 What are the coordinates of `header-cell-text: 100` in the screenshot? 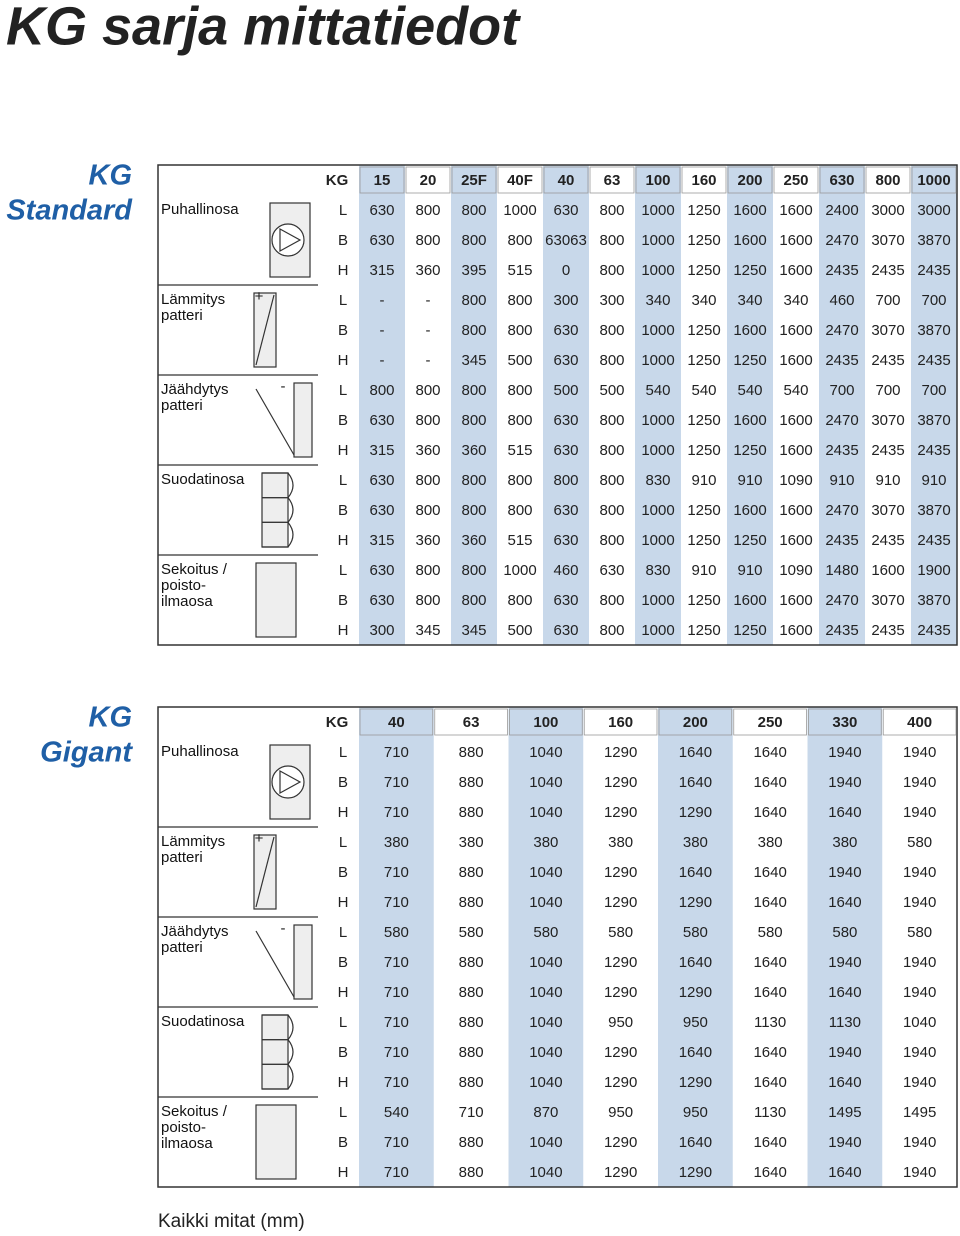 It's located at (657, 180).